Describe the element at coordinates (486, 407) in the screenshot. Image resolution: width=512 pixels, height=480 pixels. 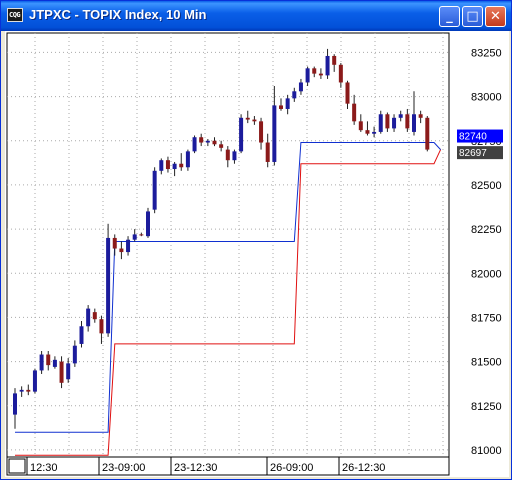
I see `y-tick-label: 81250` at that location.